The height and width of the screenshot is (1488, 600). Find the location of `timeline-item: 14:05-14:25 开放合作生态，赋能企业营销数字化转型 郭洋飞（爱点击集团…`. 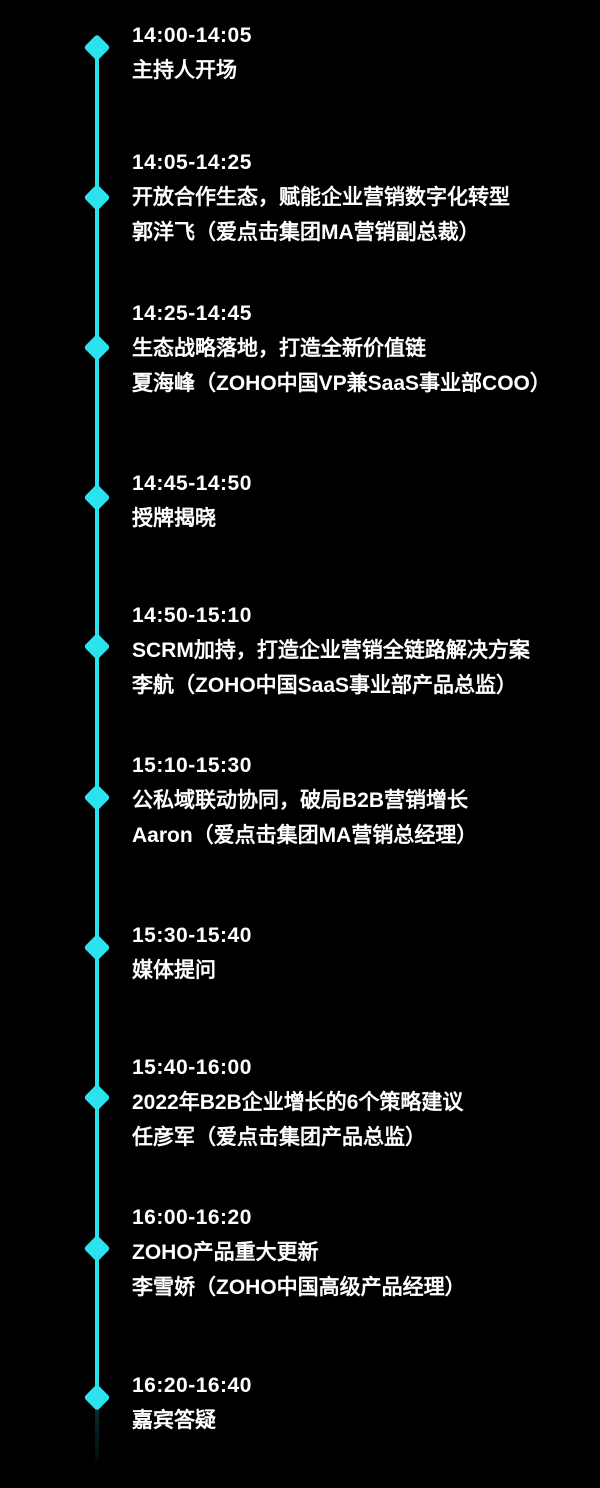

timeline-item: 14:05-14:25 开放合作生态，赋能企业营销数字化转型 郭洋飞（爱点击集团… is located at coordinates (352, 197).